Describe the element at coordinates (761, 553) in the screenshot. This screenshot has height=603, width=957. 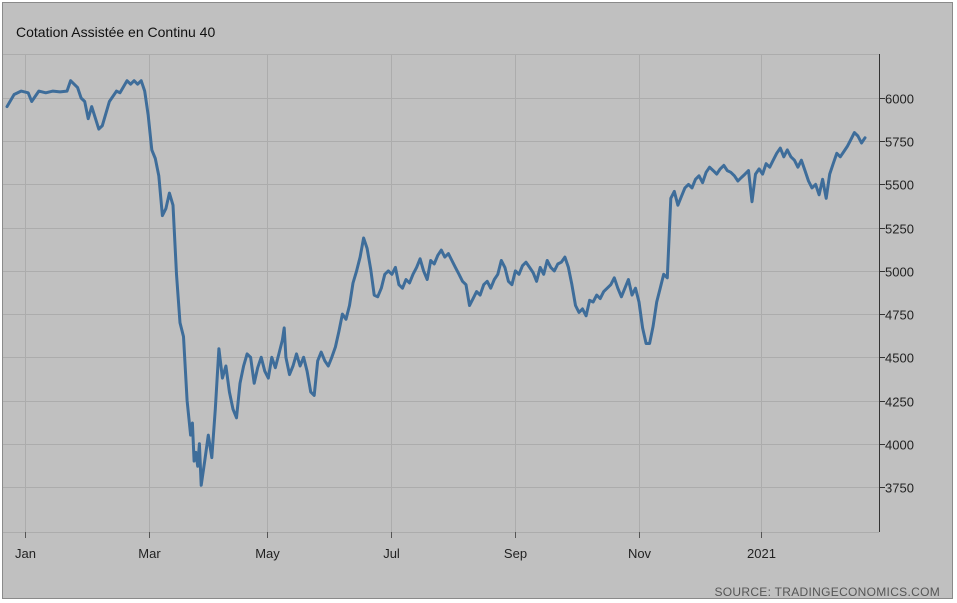
I see `x-tick-label-2021: 2021` at that location.